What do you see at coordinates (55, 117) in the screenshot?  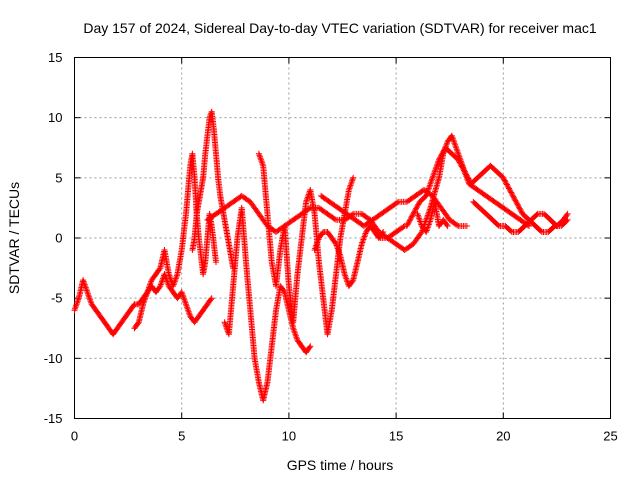 I see `y-tick-label: 10` at bounding box center [55, 117].